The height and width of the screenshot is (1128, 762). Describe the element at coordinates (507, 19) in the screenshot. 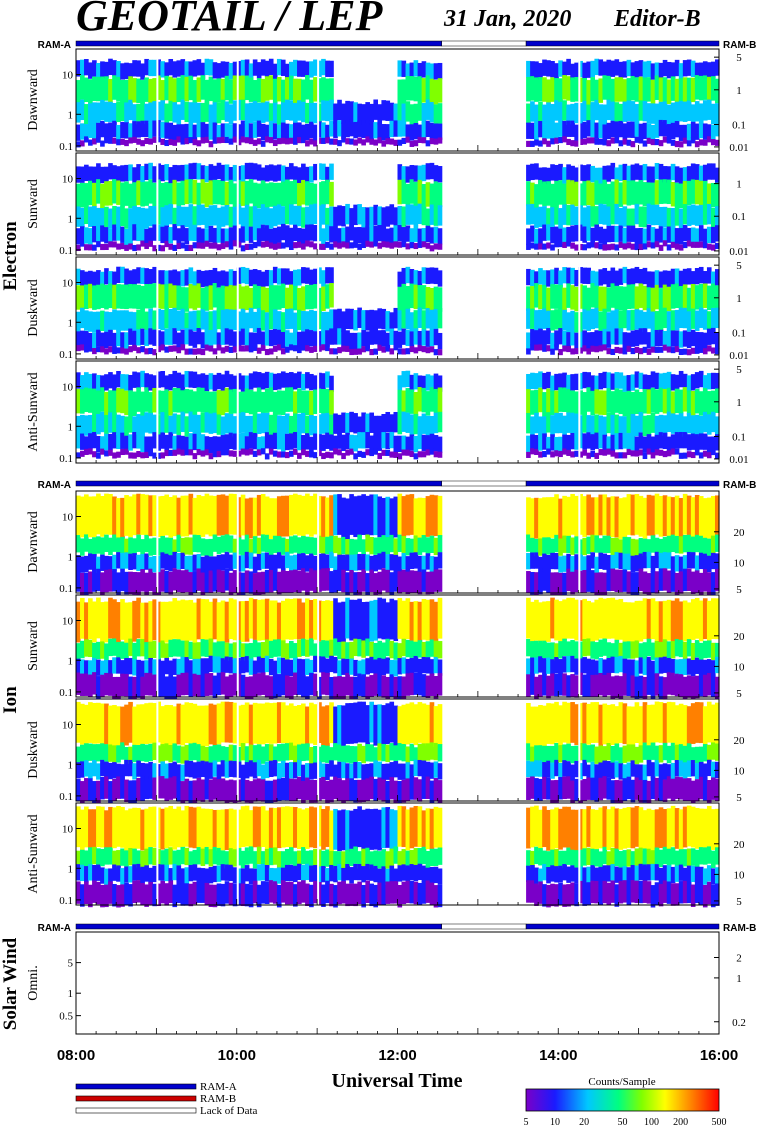

I see `figure-date: 31 Jan, 2020` at that location.